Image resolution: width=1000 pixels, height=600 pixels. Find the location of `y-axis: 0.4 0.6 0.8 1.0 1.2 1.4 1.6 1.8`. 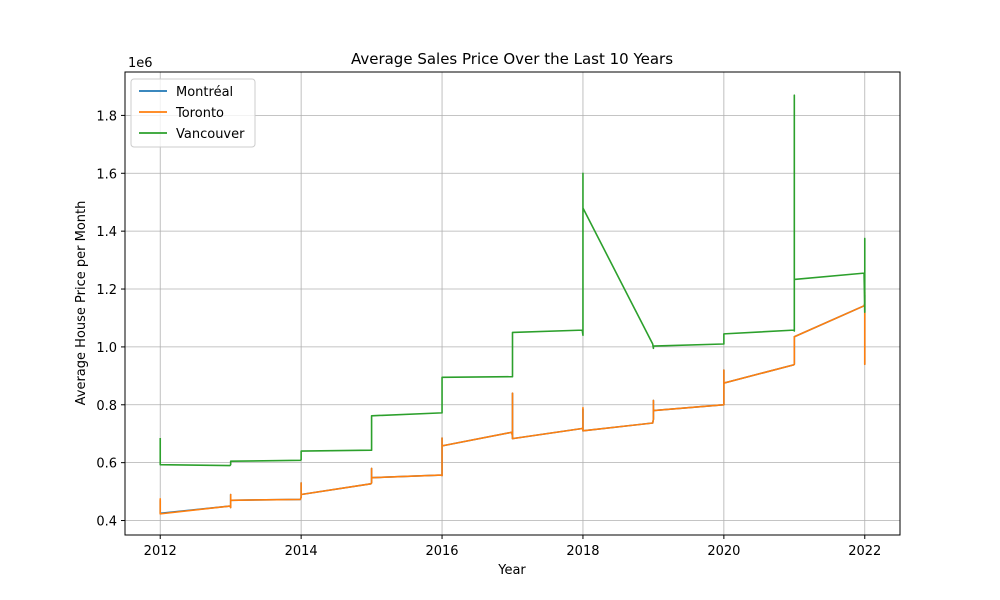

y-axis: 0.4 0.6 0.8 1.0 1.2 1.4 1.6 1.8 is located at coordinates (110, 319).